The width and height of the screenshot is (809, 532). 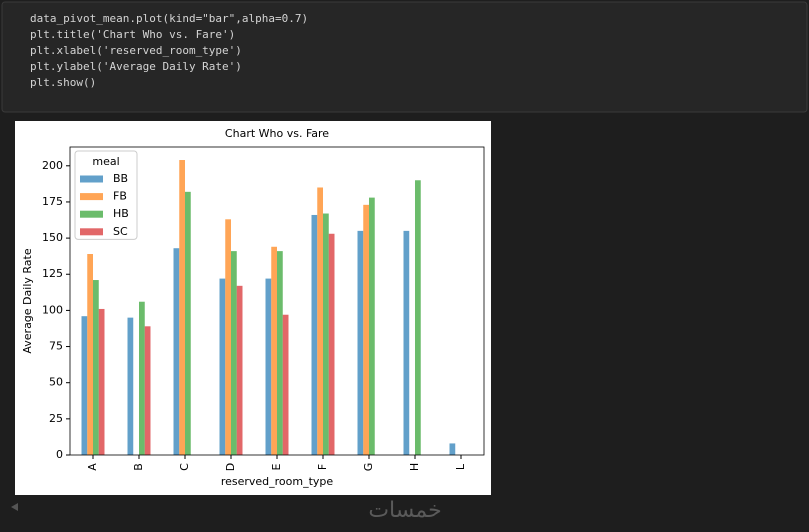 What do you see at coordinates (56, 382) in the screenshot?
I see `y-tick-label: 50` at bounding box center [56, 382].